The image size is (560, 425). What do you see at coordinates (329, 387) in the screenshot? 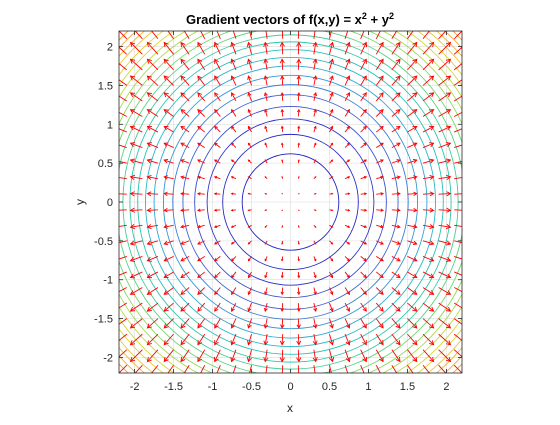
I see `x-tick-label: 0.5` at bounding box center [329, 387].